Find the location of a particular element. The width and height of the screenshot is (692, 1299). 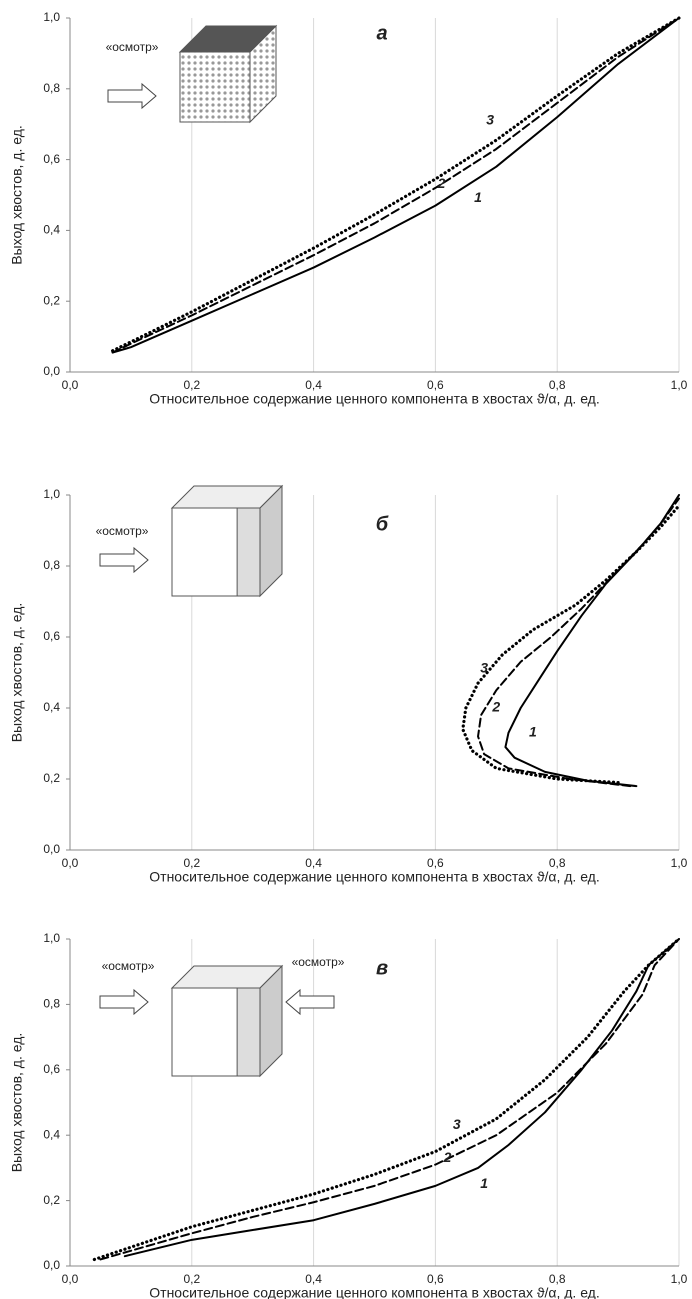

panel-letter: б is located at coordinates (382, 524).